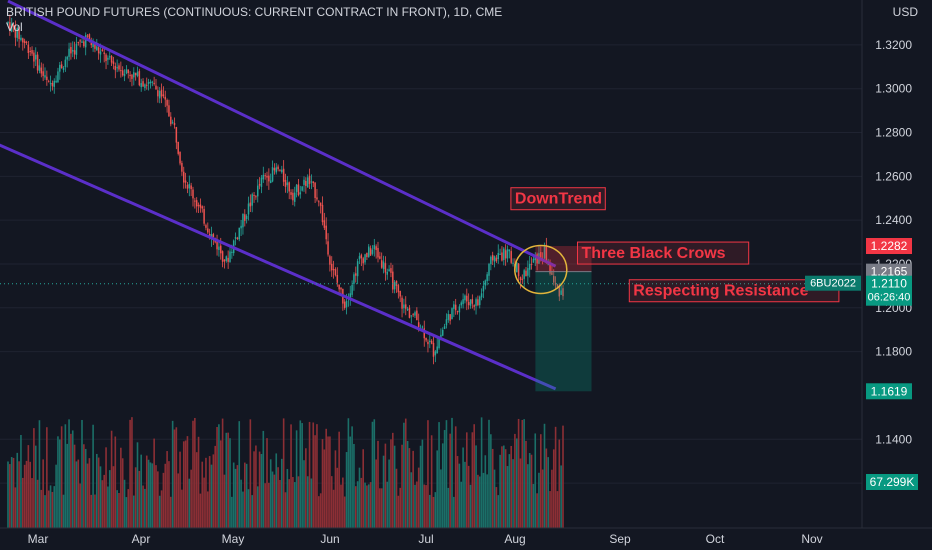 Image resolution: width=932 pixels, height=550 pixels. I want to click on position-target-zone, so click(563, 331).